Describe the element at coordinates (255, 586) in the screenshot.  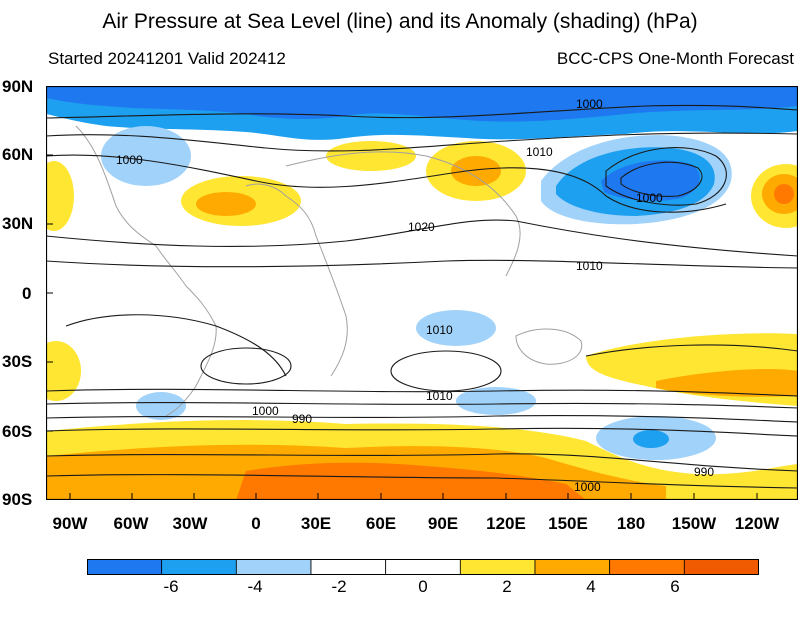
I see `colorbar-tick-label: -4` at that location.